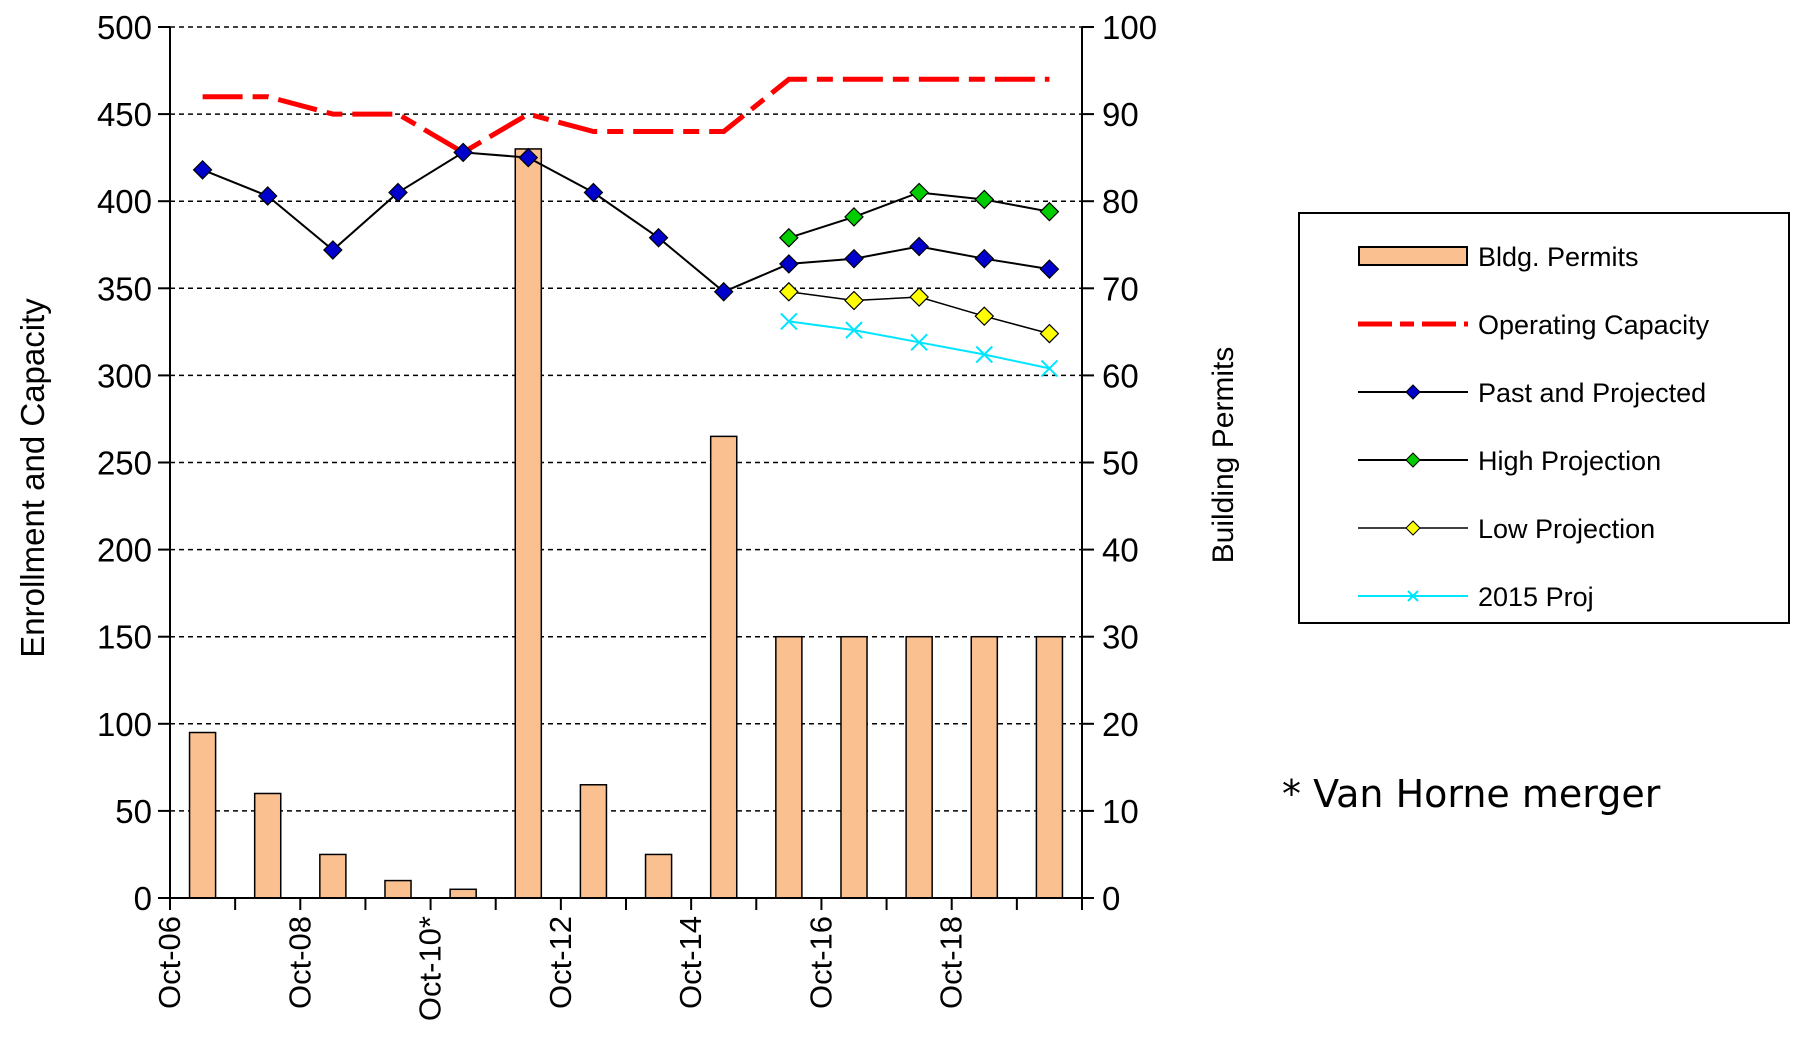 The image size is (1799, 1053). Describe the element at coordinates (124, 550) in the screenshot. I see `y-tick-label: 200` at that location.